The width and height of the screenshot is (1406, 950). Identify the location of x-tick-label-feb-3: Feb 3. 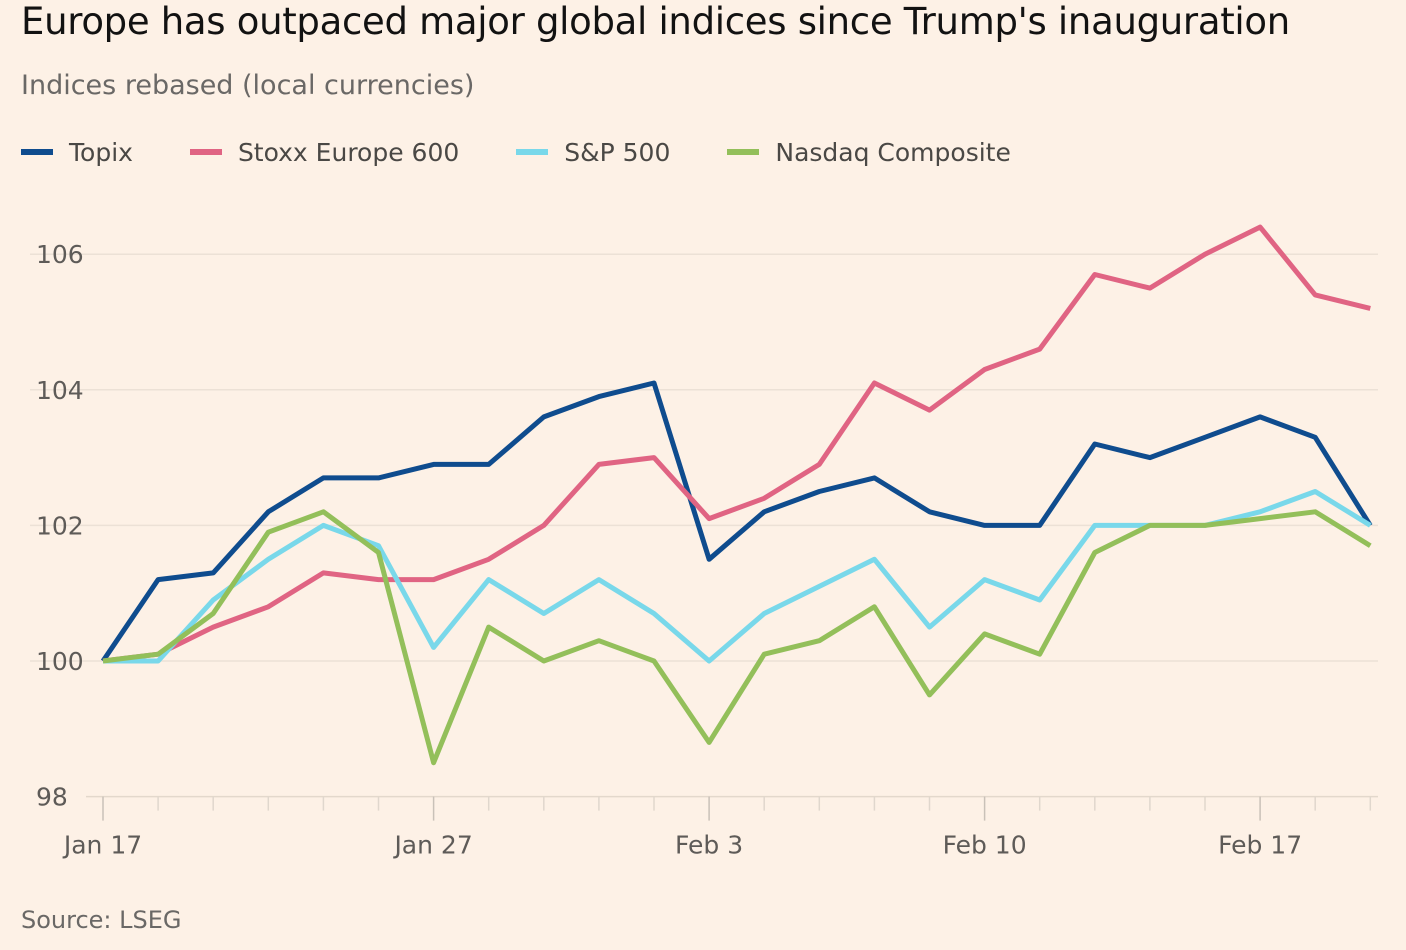
(709, 845).